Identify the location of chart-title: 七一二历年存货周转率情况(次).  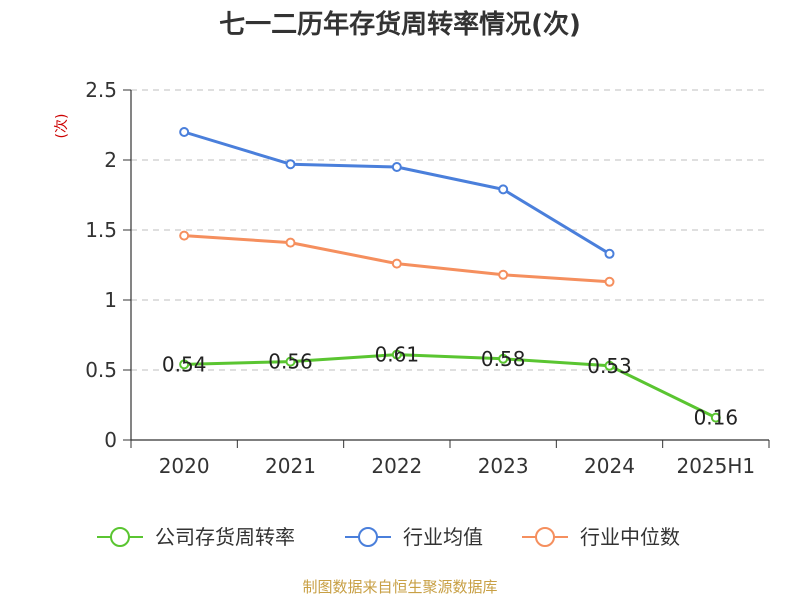
(400, 24).